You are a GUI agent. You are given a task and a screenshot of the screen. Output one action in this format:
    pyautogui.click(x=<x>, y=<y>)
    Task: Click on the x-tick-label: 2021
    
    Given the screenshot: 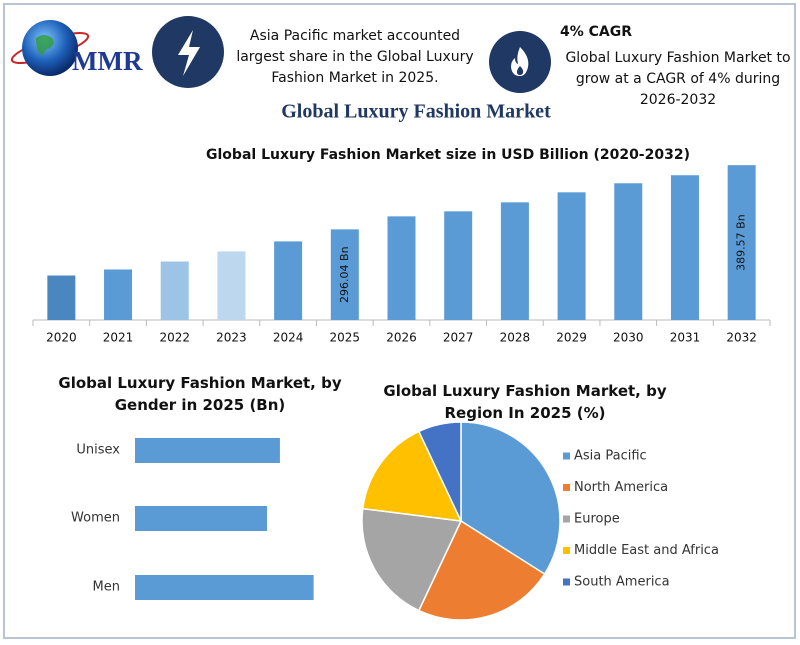 What is the action you would take?
    pyautogui.click(x=118, y=338)
    